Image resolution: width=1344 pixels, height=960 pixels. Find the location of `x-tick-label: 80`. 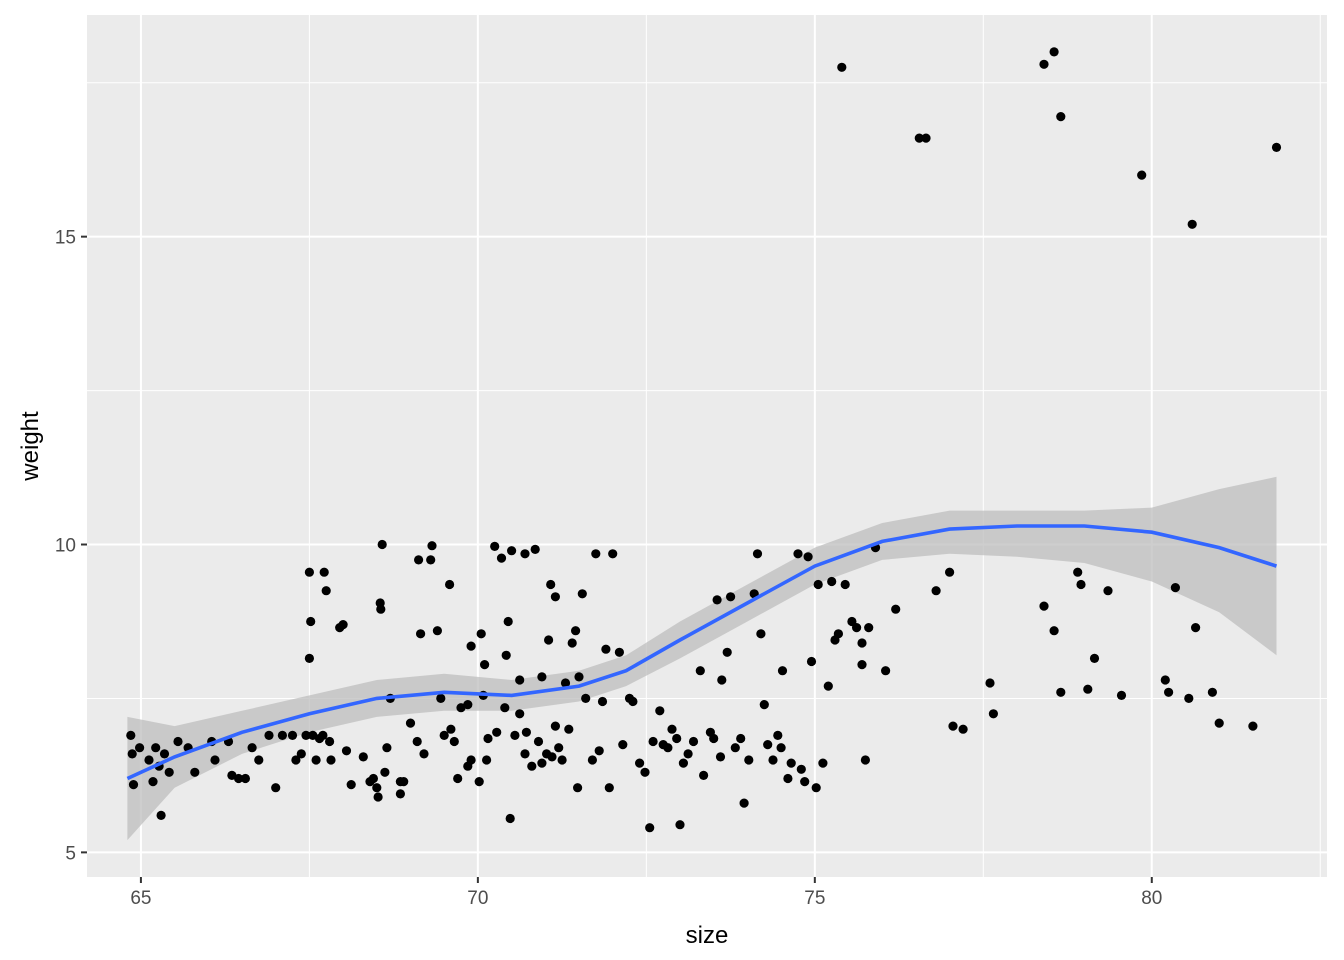

x-tick-label: 80 is located at coordinates (1151, 898).